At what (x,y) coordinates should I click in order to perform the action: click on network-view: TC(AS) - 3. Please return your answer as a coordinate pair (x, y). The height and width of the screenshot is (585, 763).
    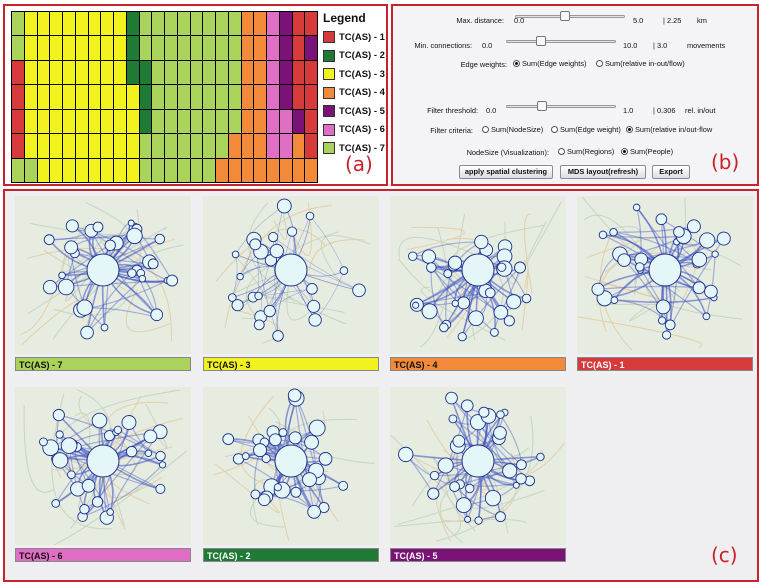
    Looking at the image, I should click on (291, 286).